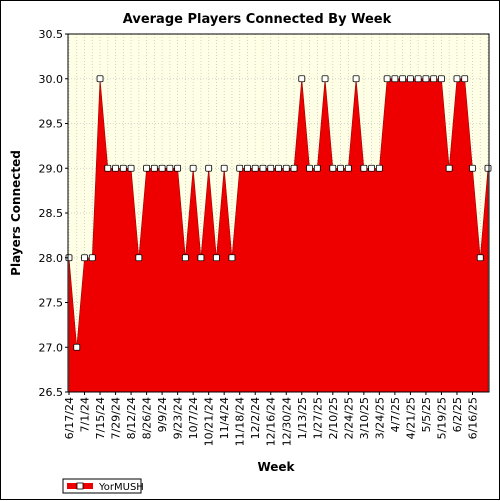 The height and width of the screenshot is (501, 500). Describe the element at coordinates (147, 418) in the screenshot. I see `x-tick-label: 8/26/24` at that location.